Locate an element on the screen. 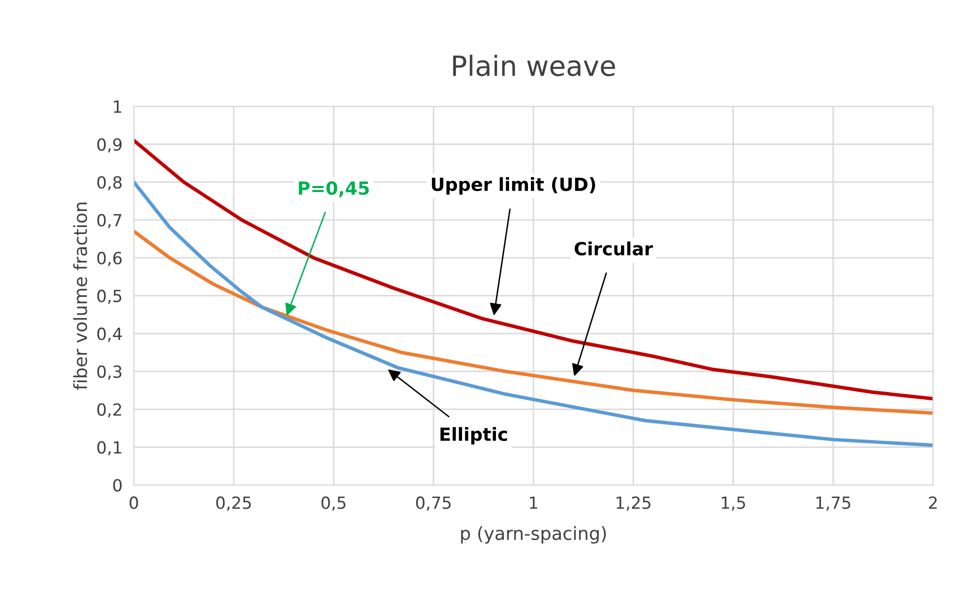 This screenshot has height=601, width=956. y-tick-label: 0,7 is located at coordinates (109, 221).